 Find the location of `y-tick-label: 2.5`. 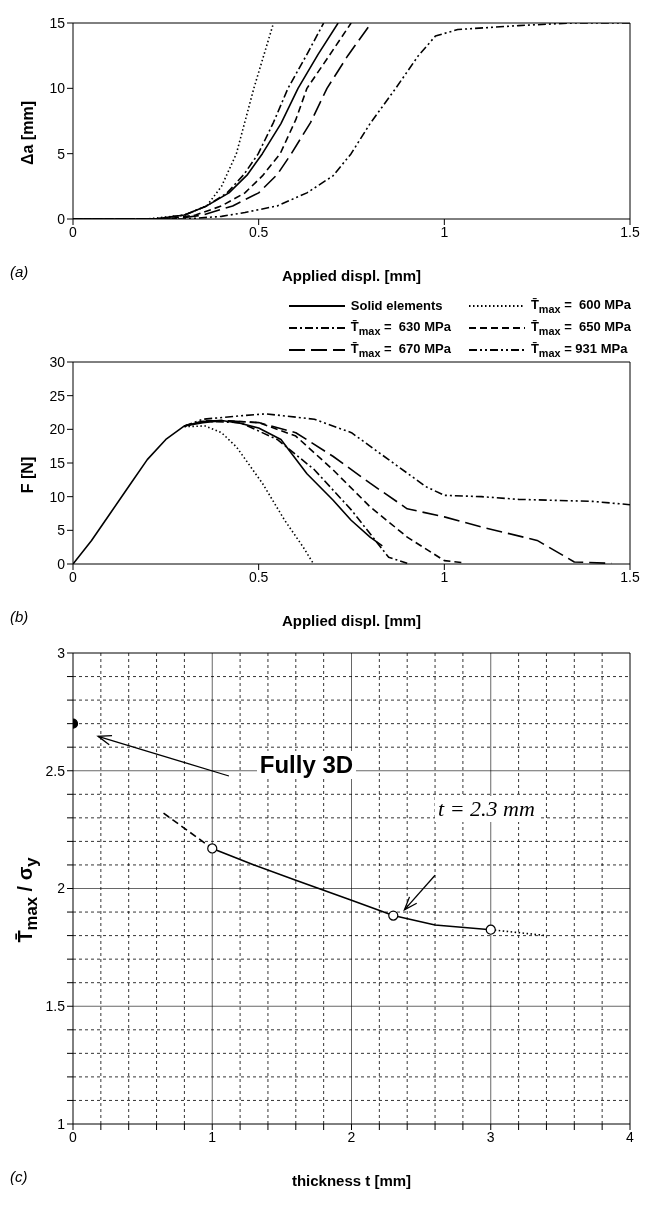

y-tick-label: 2.5 is located at coordinates (55, 770).